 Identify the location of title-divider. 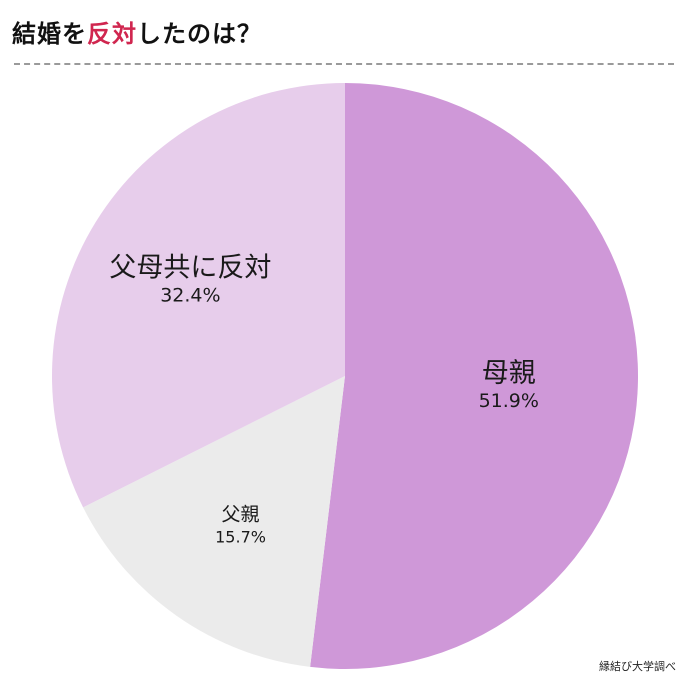
(344, 64).